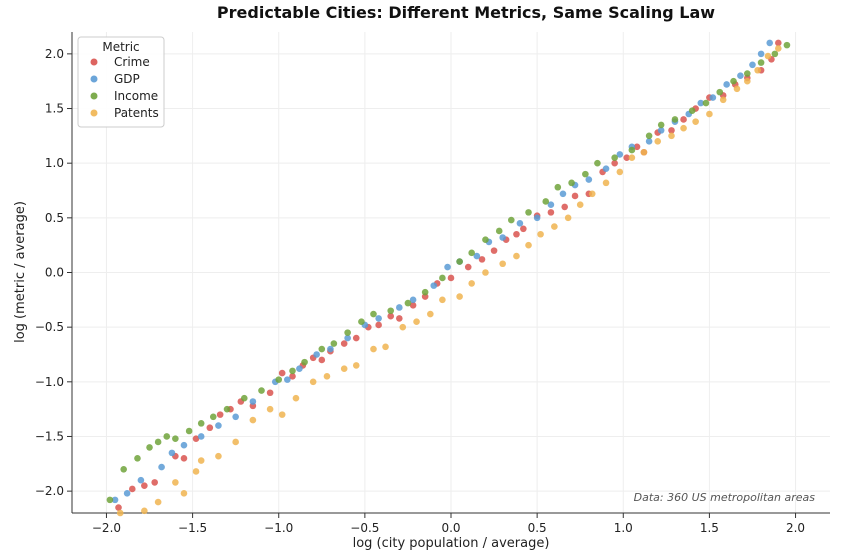 This screenshot has width=866, height=554. What do you see at coordinates (20, 272) in the screenshot?
I see `y-axis-label: log (metric / average)` at bounding box center [20, 272].